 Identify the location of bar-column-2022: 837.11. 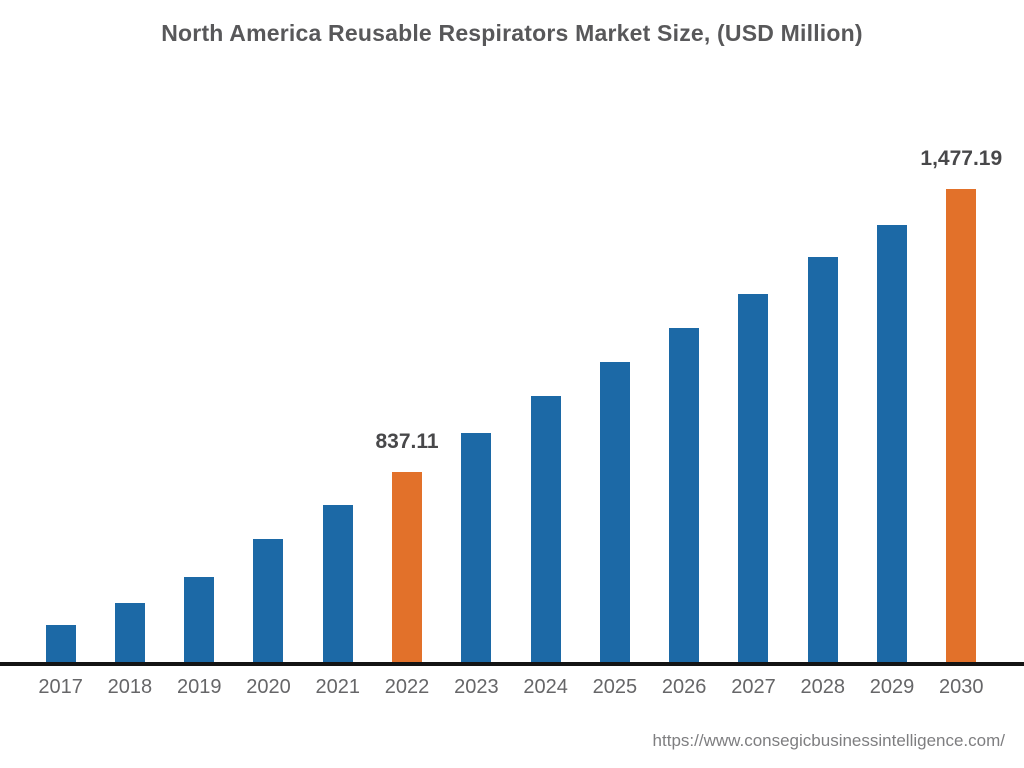
(406, 332).